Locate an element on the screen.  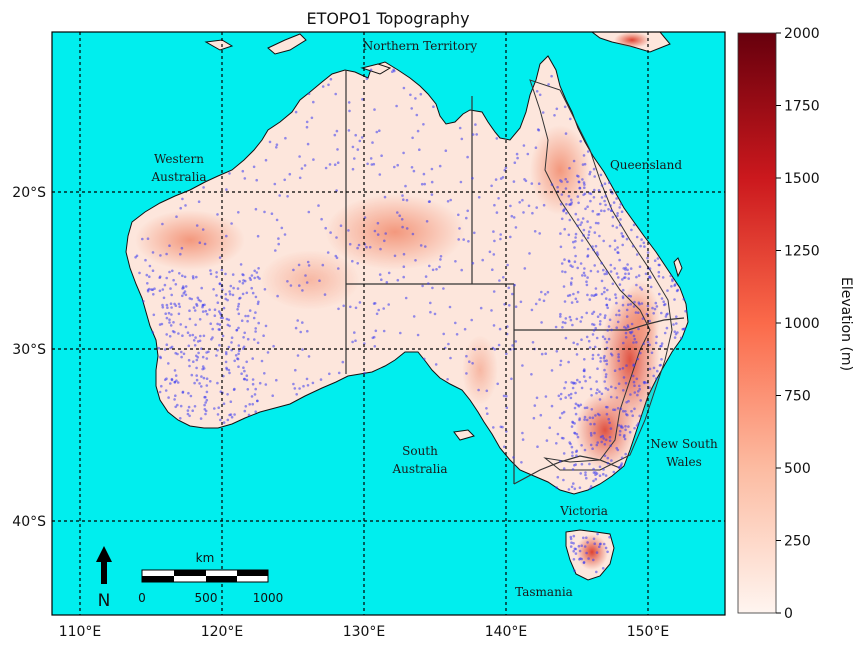
colorbar-tick-label: 1500 is located at coordinates (802, 179).